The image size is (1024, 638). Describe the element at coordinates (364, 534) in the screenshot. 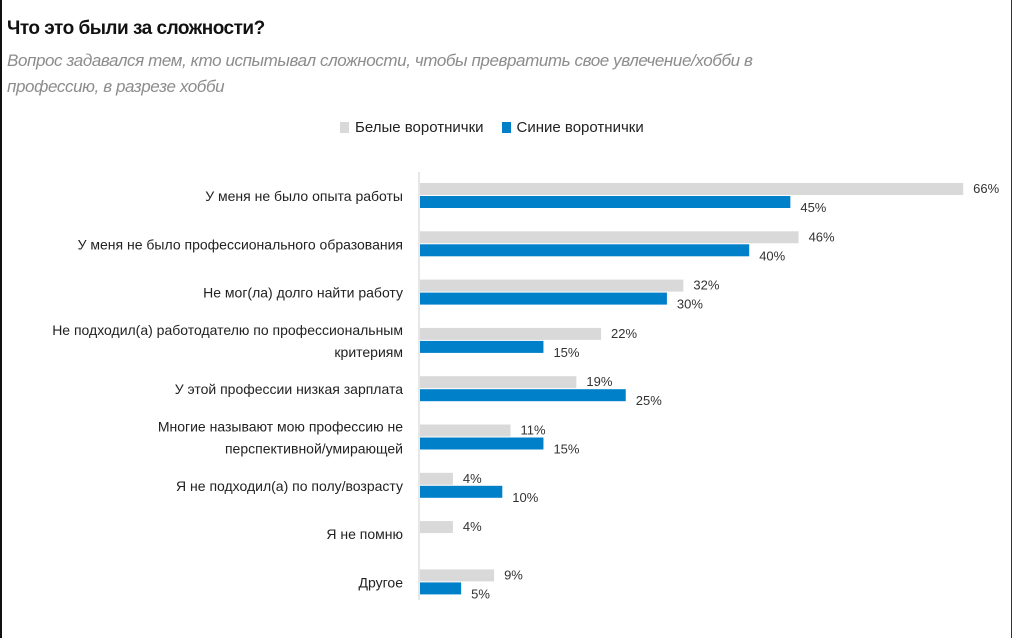

I see `category-label: Я не помню` at that location.